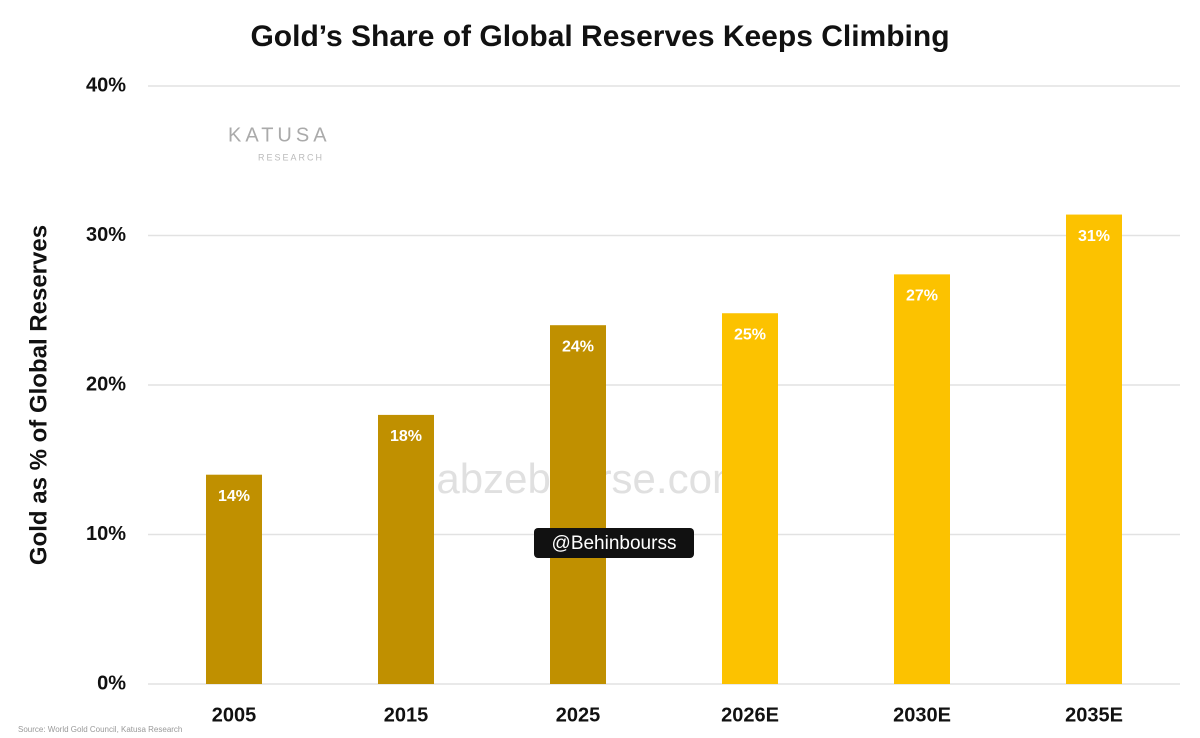 This screenshot has width=1200, height=738. Describe the element at coordinates (750, 715) in the screenshot. I see `x-tick-label: 2026E` at that location.